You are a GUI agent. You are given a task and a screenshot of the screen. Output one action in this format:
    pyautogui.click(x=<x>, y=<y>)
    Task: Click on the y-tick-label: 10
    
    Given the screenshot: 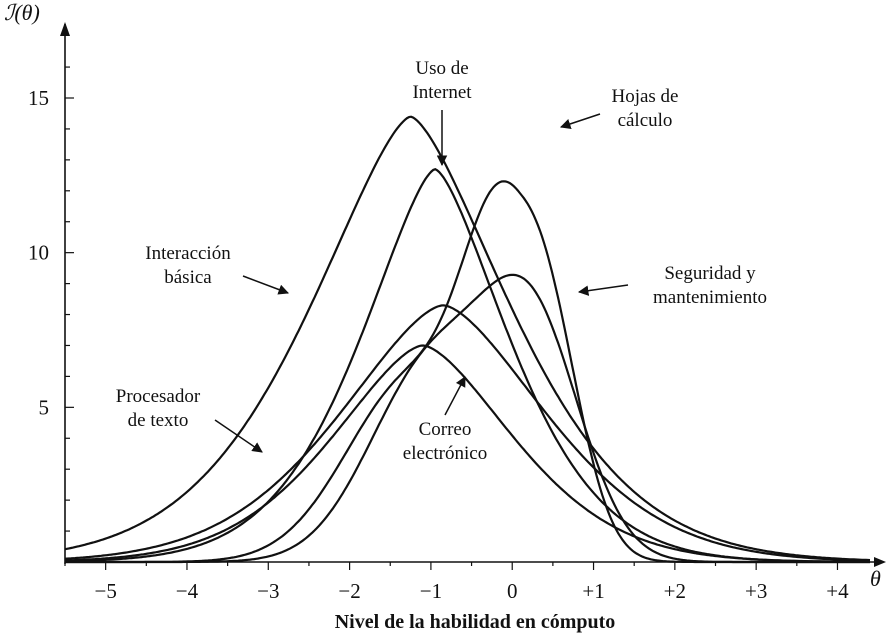 What is the action you would take?
    pyautogui.click(x=38, y=253)
    